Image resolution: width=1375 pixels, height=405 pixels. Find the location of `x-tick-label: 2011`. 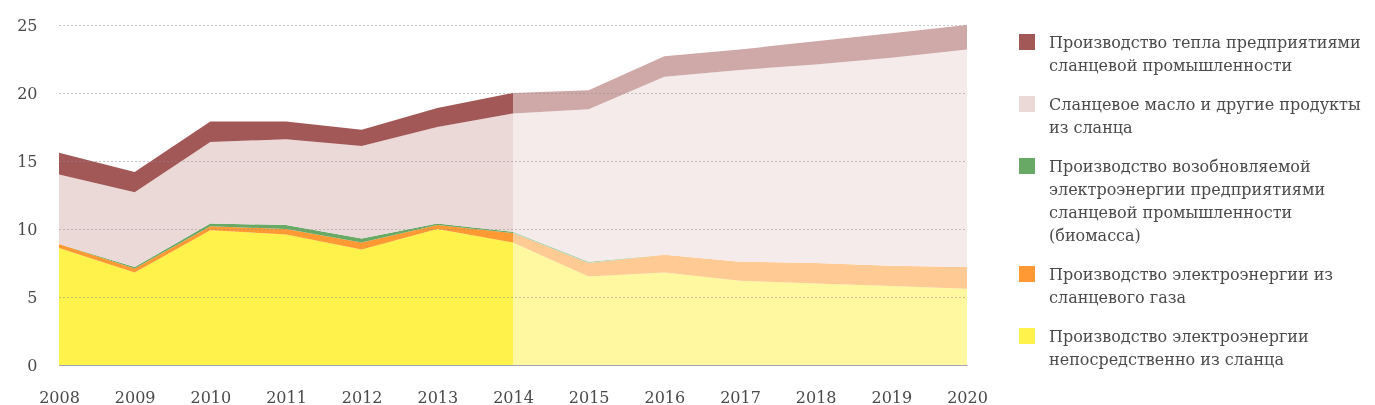

x-tick-label: 2011 is located at coordinates (286, 396).